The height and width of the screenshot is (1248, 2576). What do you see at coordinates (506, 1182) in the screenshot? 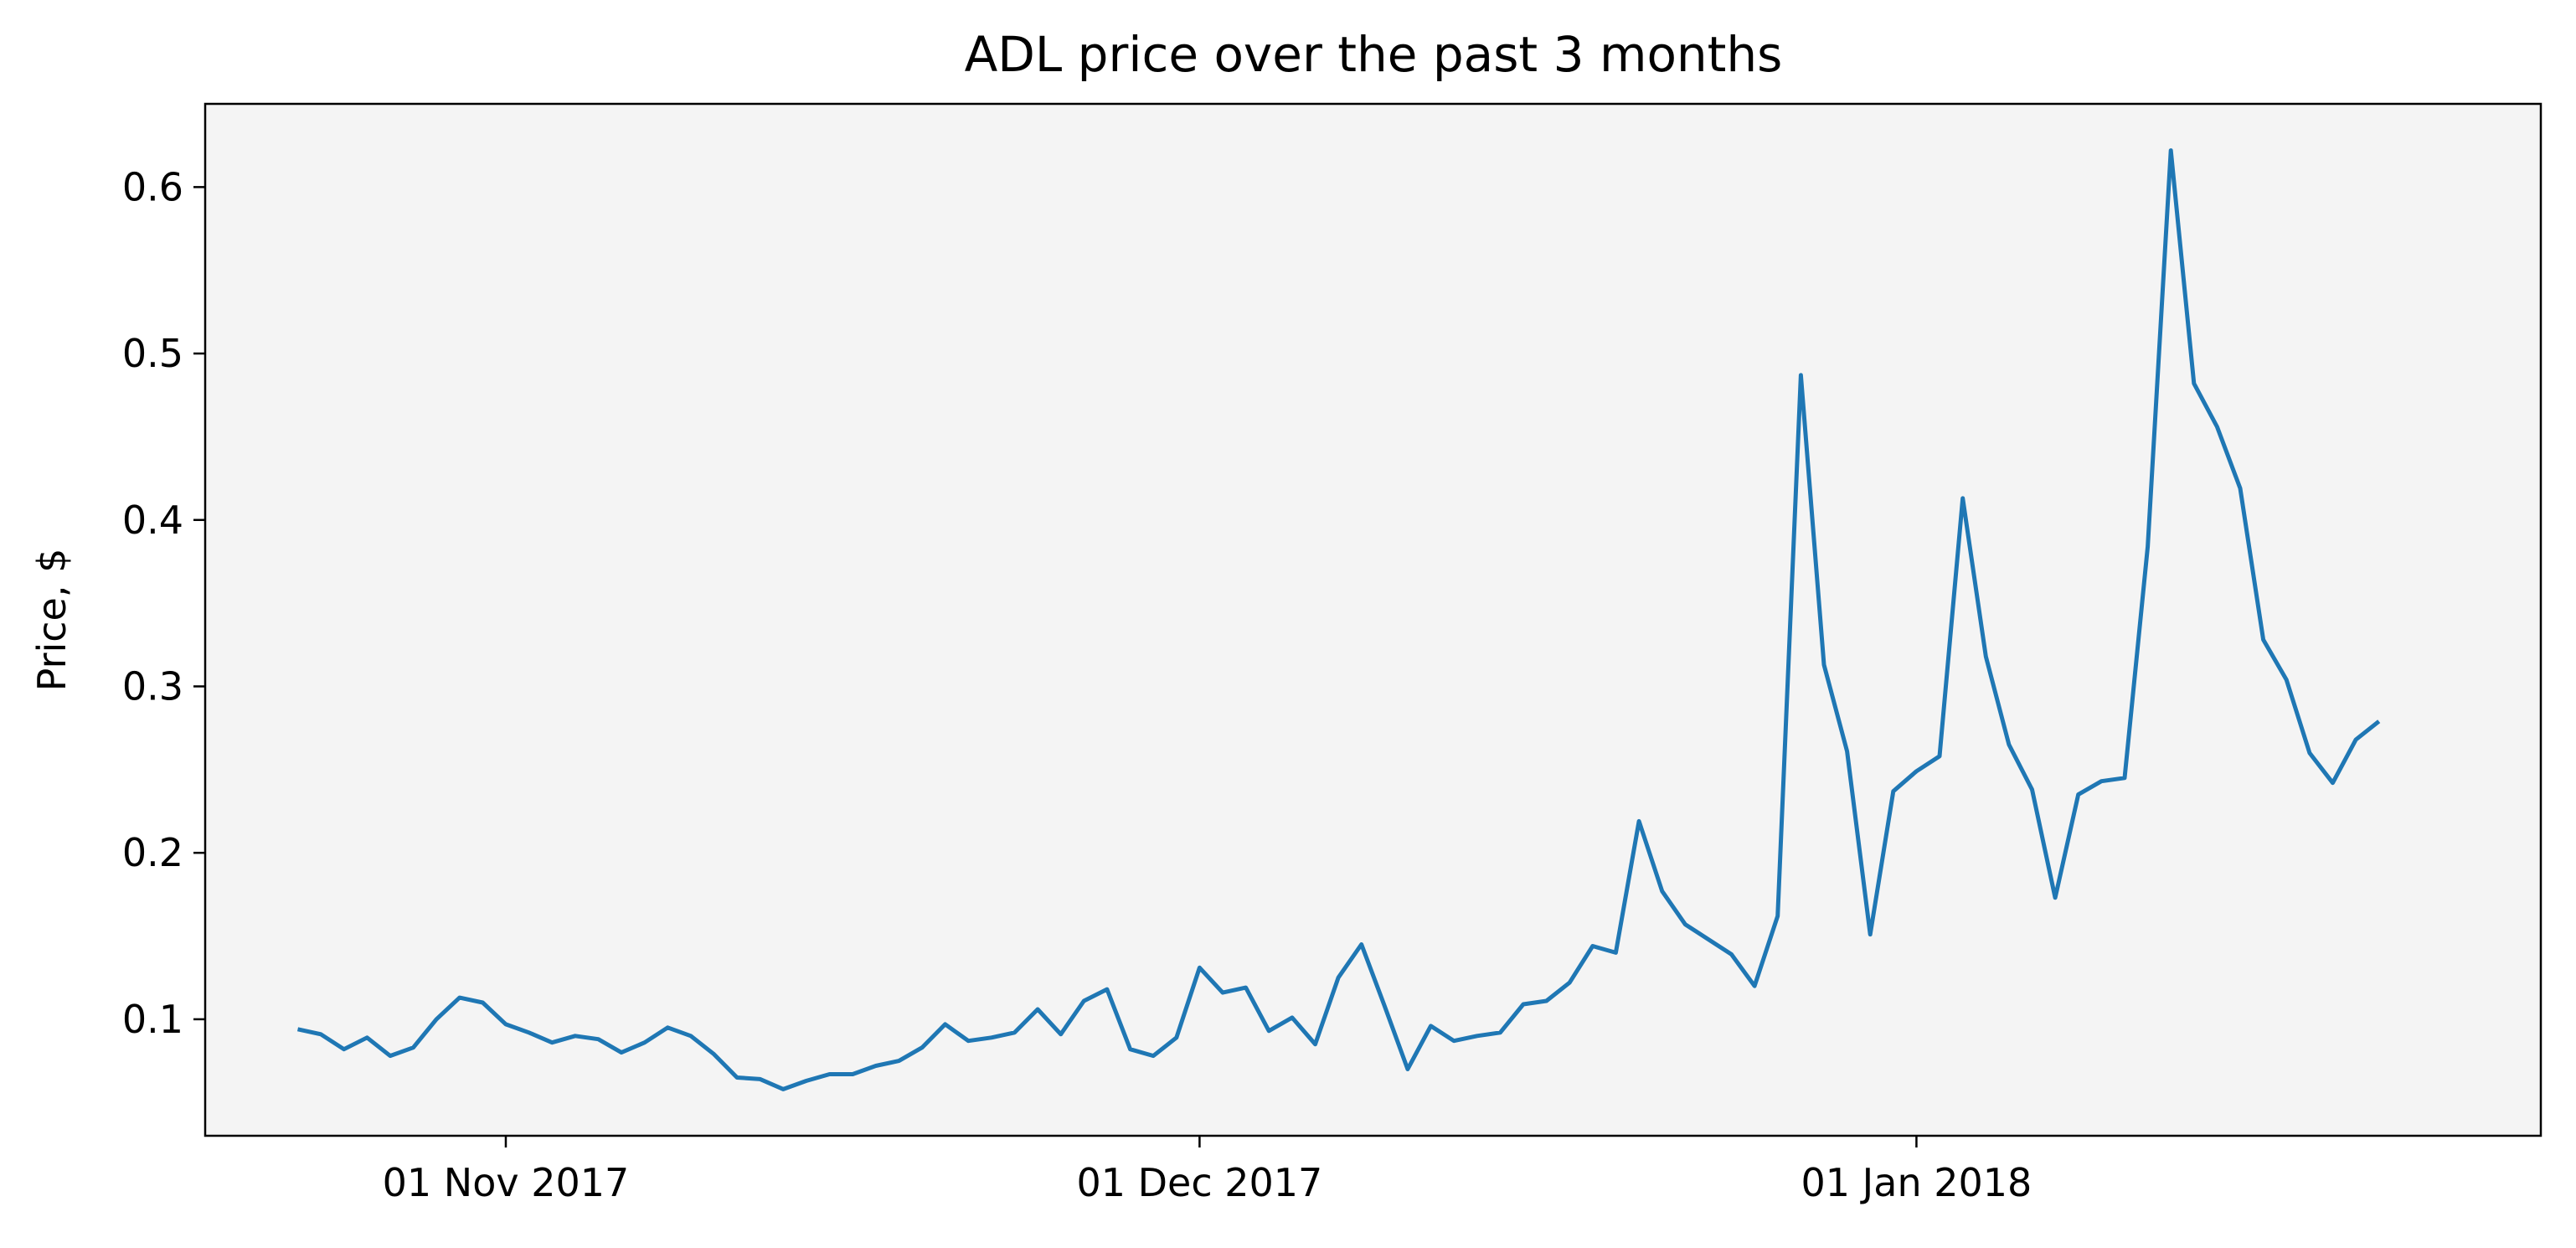
I see `x-tick-label: 01 Nov 2017` at bounding box center [506, 1182].